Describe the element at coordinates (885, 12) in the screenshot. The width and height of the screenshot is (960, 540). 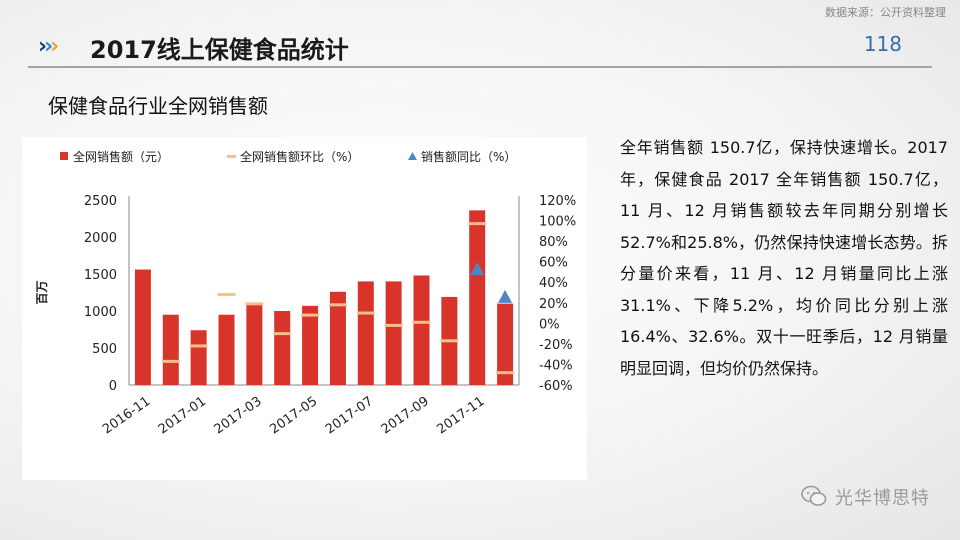
I see `data-source-note: 数据来源：公开资料整理` at that location.